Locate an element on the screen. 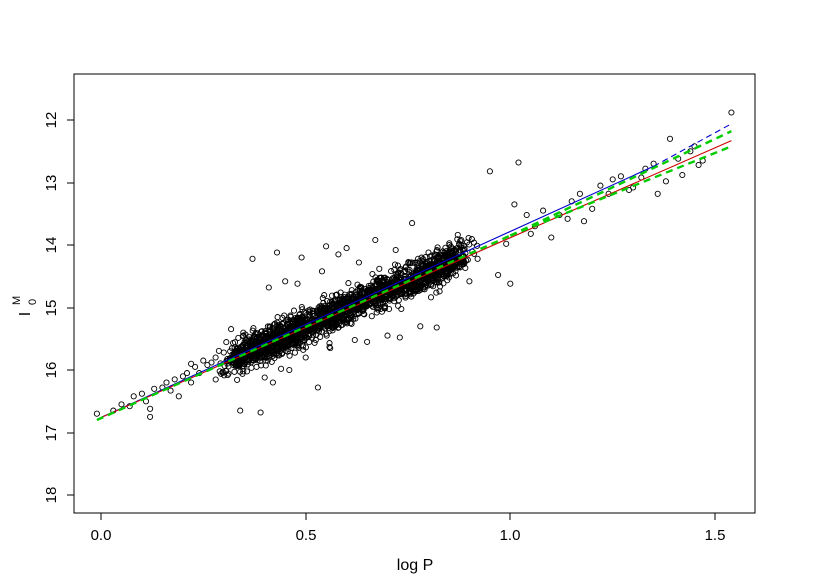  y-tick-label: 14 is located at coordinates (51, 245).